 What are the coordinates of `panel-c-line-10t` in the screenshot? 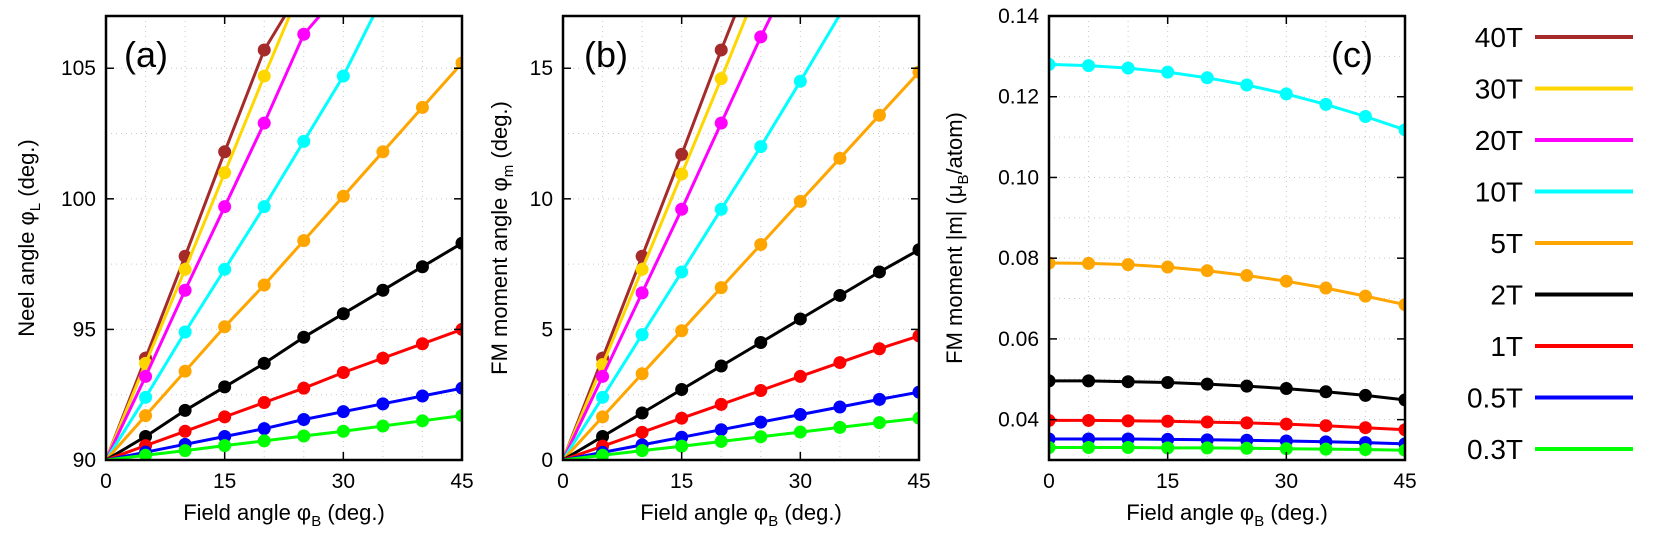 It's located at (1227, 97).